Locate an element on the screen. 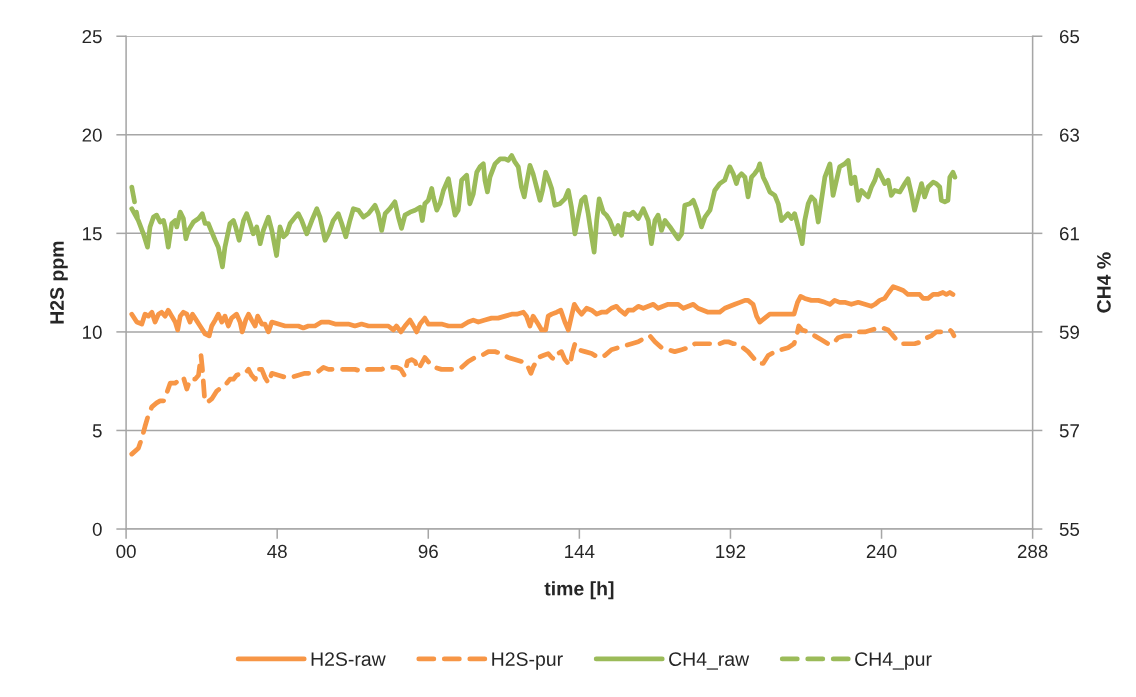 The width and height of the screenshot is (1136, 697). y-tick-label: 15 is located at coordinates (92, 234).